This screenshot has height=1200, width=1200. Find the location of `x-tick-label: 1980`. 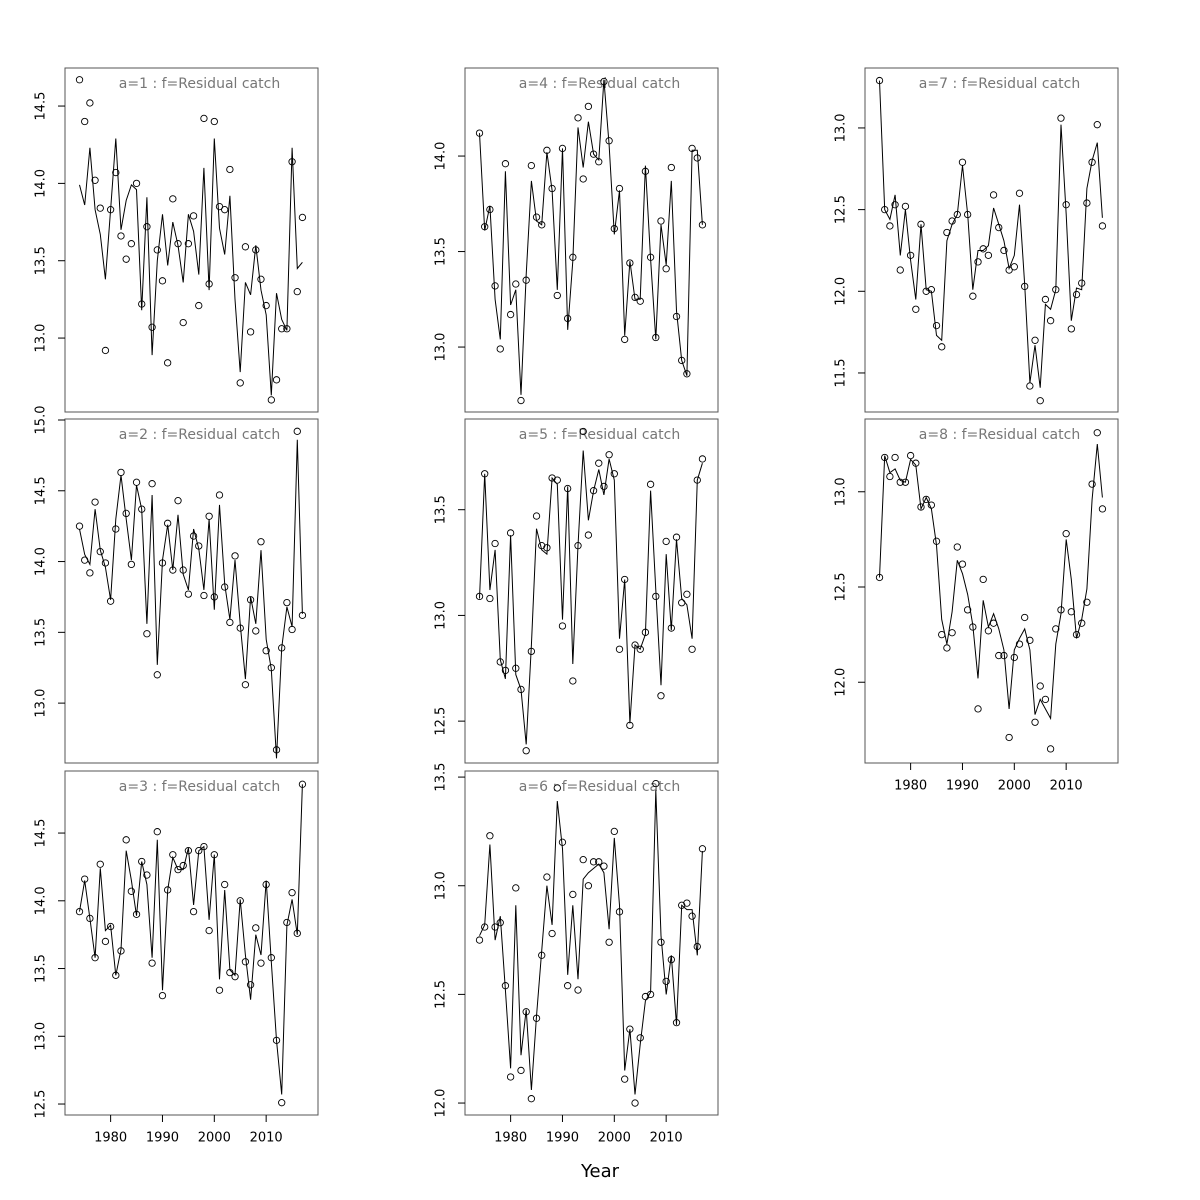

x-tick-label: 1980 is located at coordinates (510, 1138).